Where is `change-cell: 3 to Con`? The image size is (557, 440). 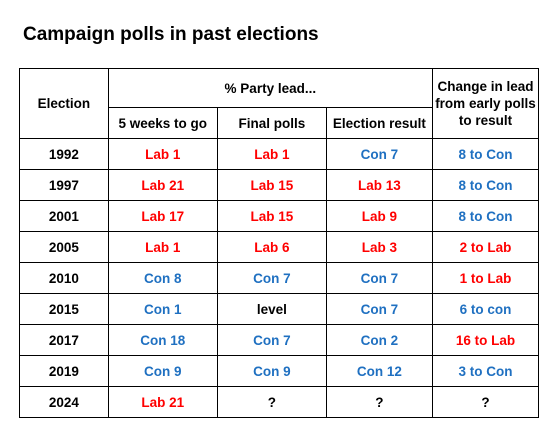
change-cell: 3 to Con is located at coordinates (485, 371).